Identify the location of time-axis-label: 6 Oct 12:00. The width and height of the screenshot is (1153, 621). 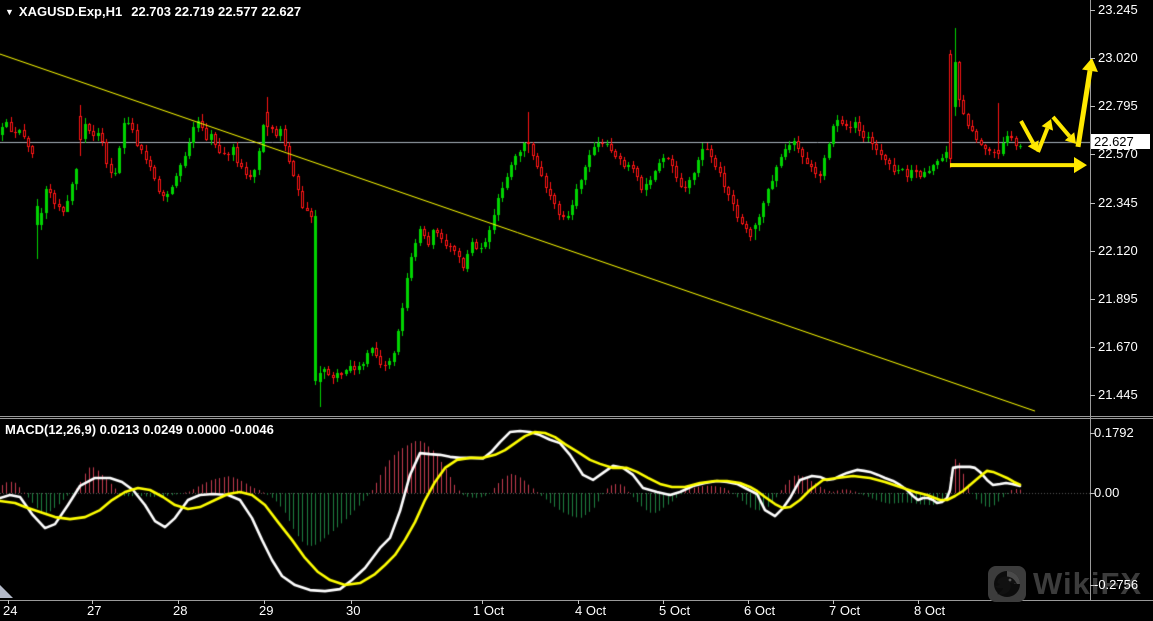
(760, 612).